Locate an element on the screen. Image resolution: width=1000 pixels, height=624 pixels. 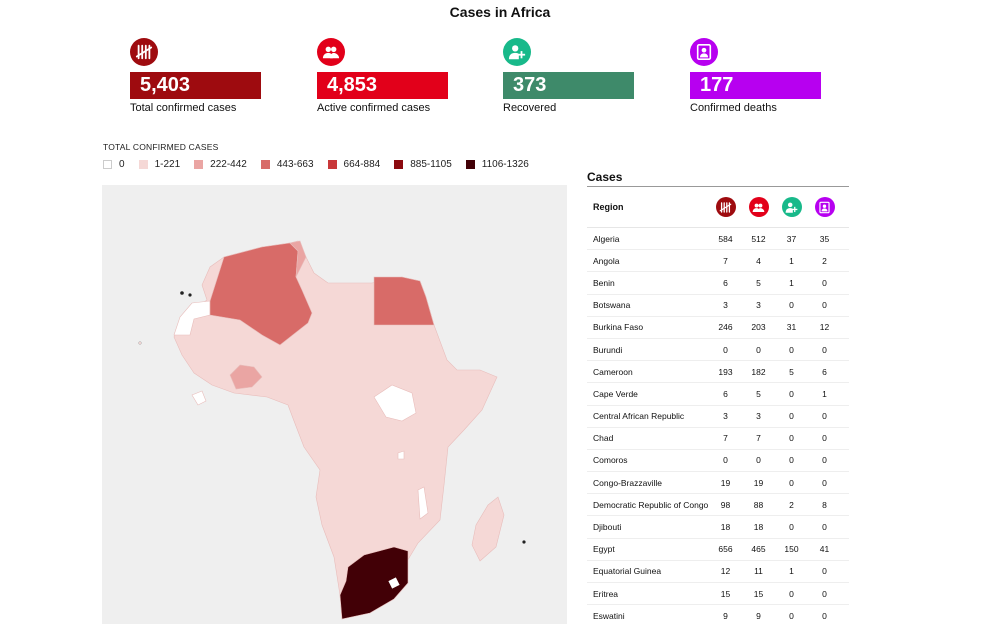
map-region-south-africa is located at coordinates (374, 583).